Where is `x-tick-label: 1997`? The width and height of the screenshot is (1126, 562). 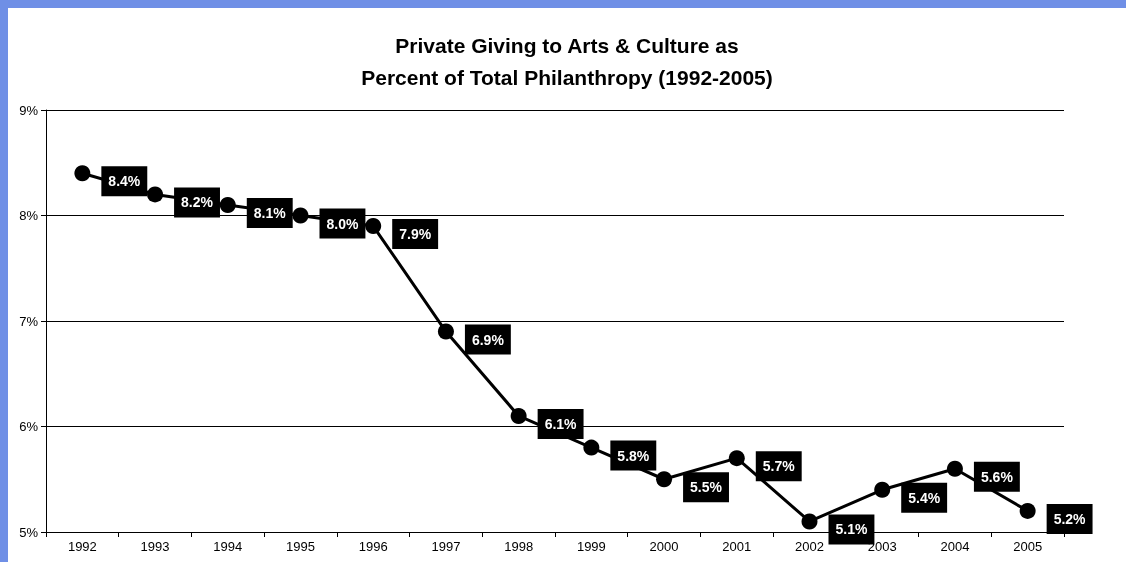
x-tick-label: 1997 is located at coordinates (446, 546).